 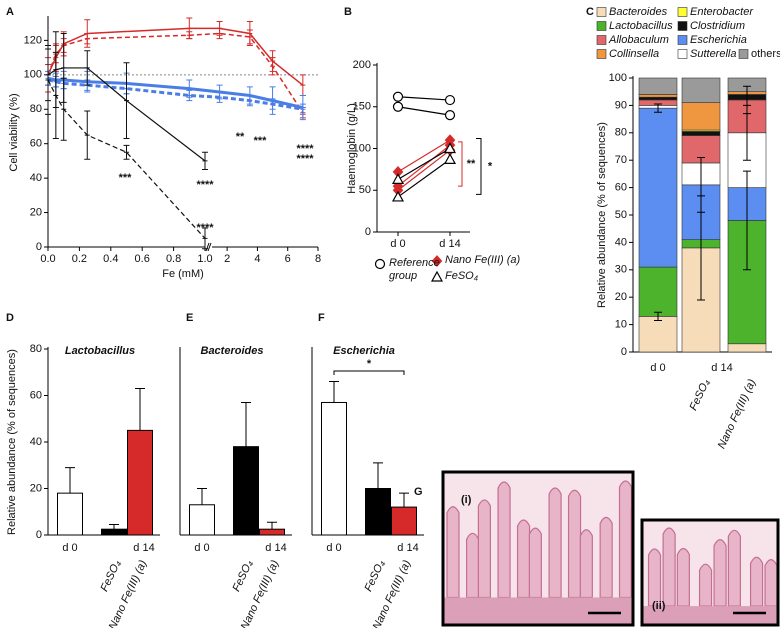 I want to click on x-tick-label: 0.6, so click(x=142, y=259).